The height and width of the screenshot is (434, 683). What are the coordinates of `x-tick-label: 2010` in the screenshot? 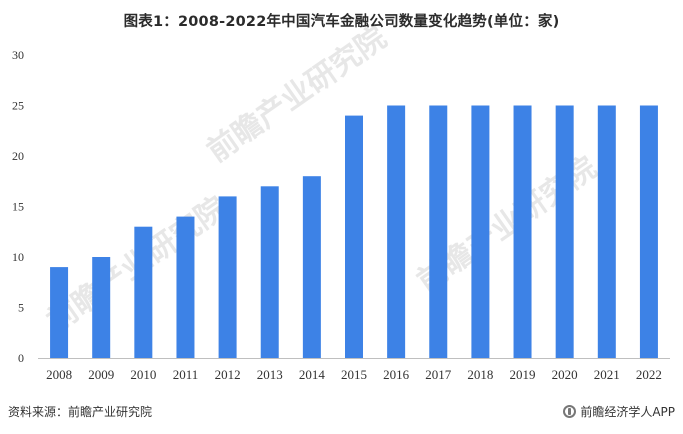 It's located at (143, 374).